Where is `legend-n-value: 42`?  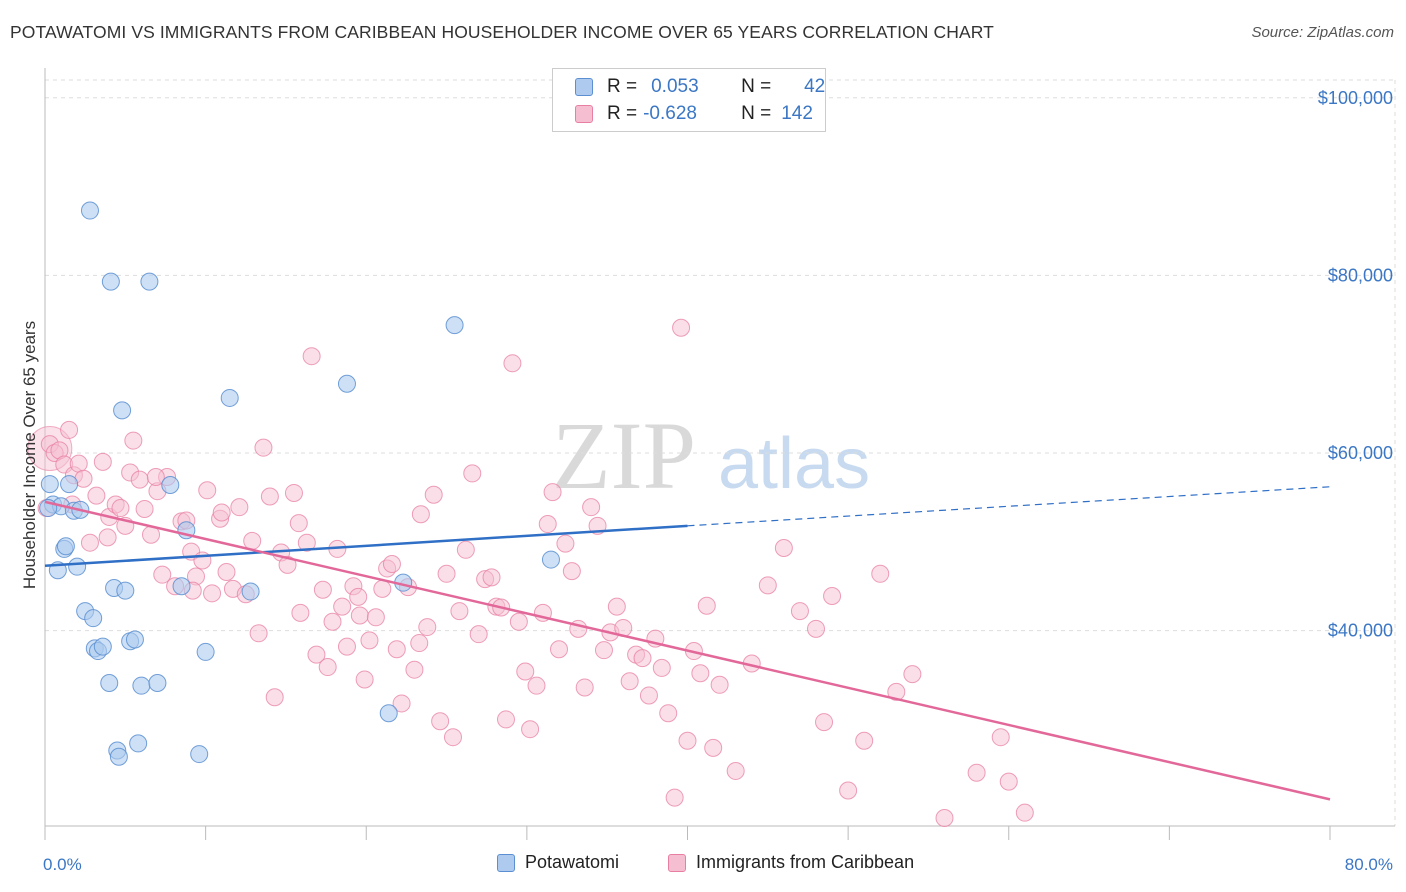
legend-n-value: 42 is located at coordinates (815, 86).